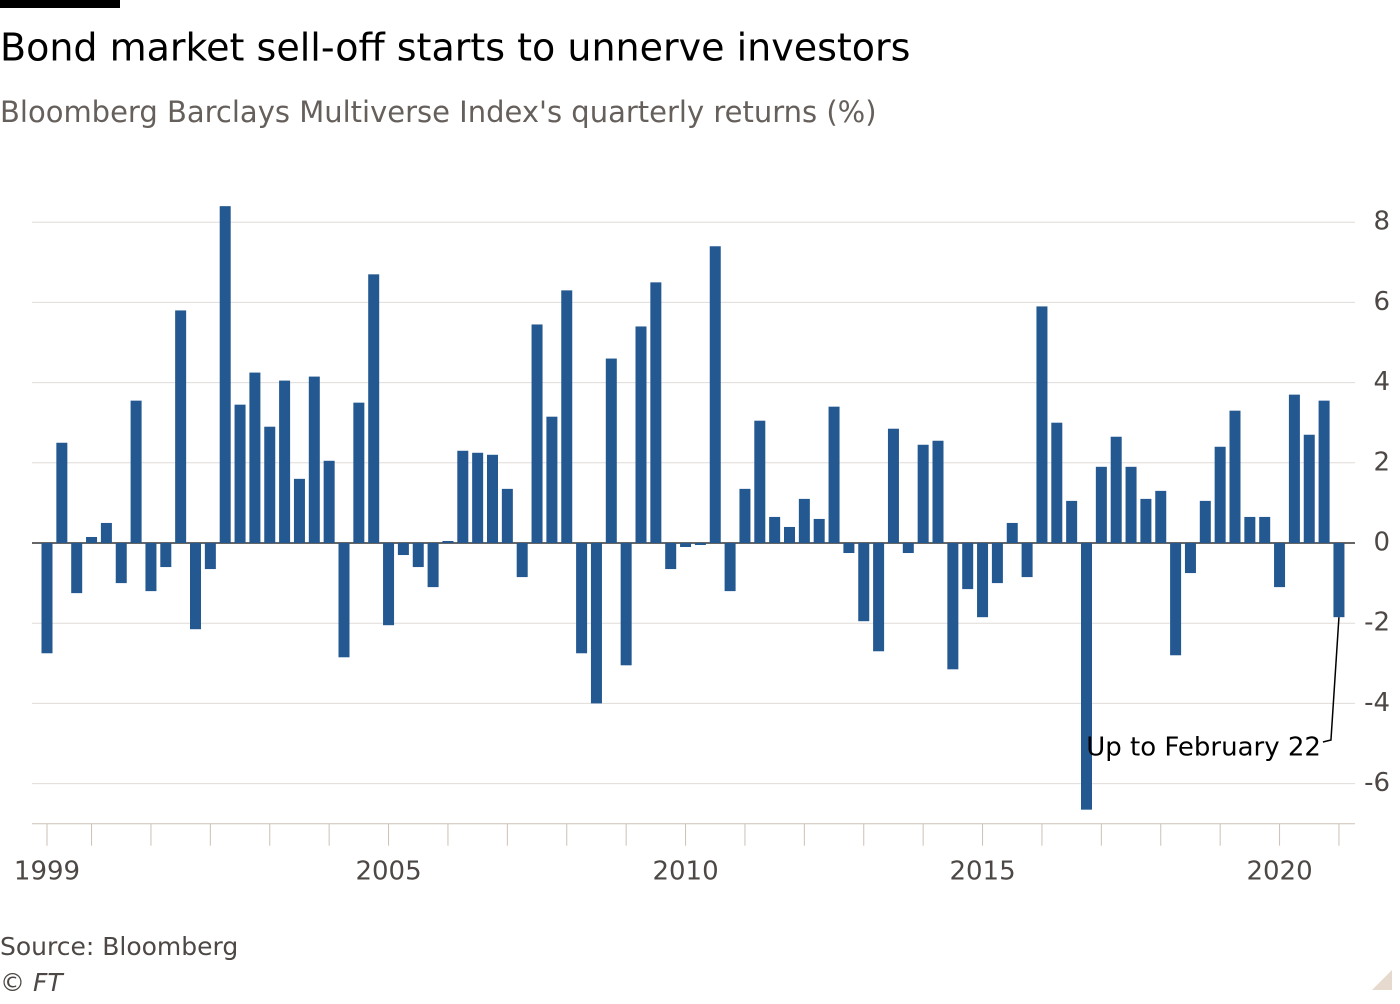 This screenshot has width=1400, height=1004. Describe the element at coordinates (1381, 382) in the screenshot. I see `y-tick-label: 4` at that location.